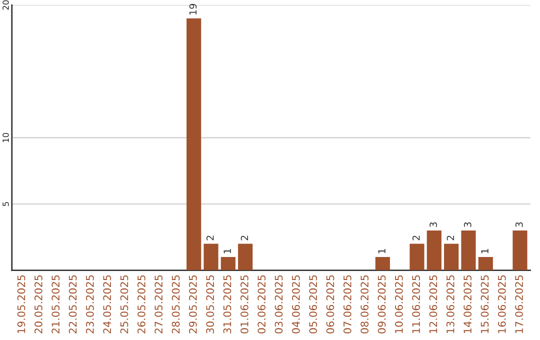  What do you see at coordinates (416, 304) in the screenshot?
I see `x-tick-label: 11.06.2025` at bounding box center [416, 304].